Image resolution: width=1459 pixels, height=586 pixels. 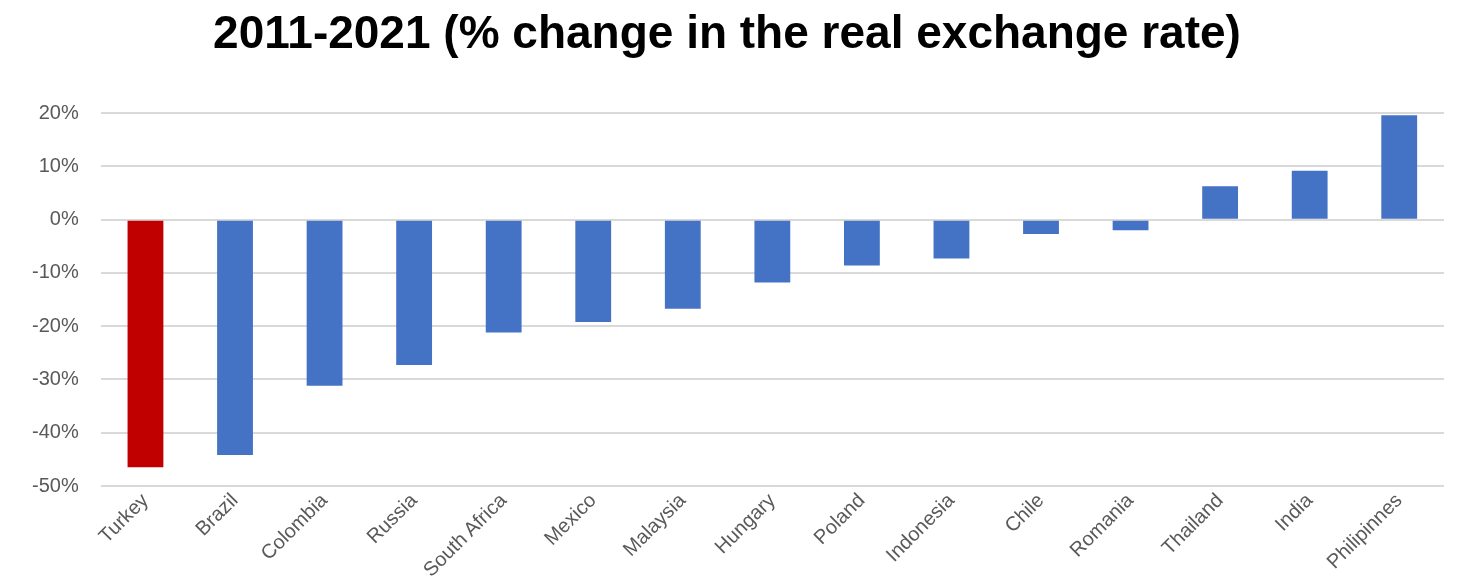 What do you see at coordinates (55, 324) in the screenshot?
I see `y-tick-label: -20%` at bounding box center [55, 324].